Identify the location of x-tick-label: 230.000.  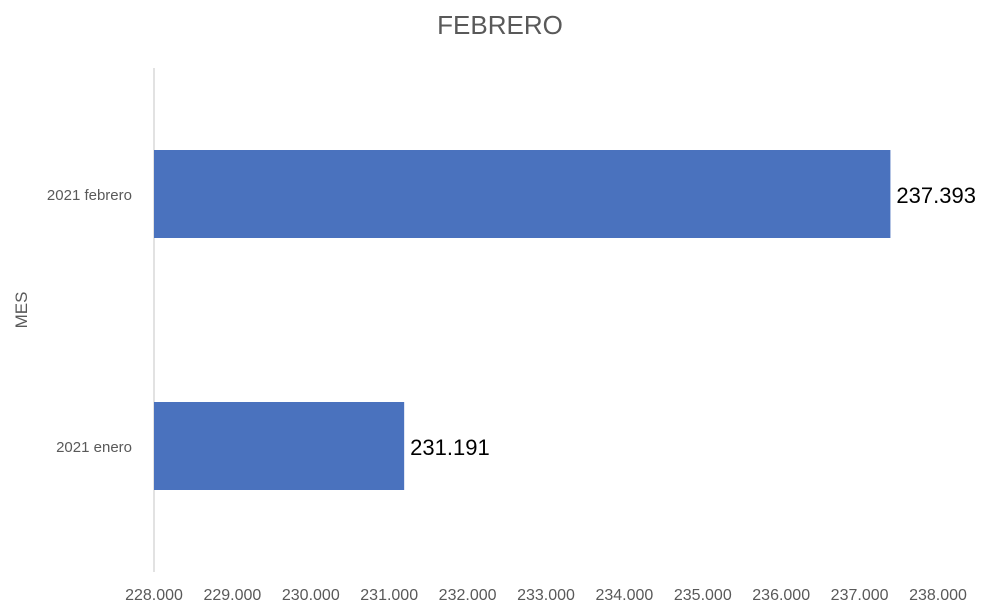
(311, 593).